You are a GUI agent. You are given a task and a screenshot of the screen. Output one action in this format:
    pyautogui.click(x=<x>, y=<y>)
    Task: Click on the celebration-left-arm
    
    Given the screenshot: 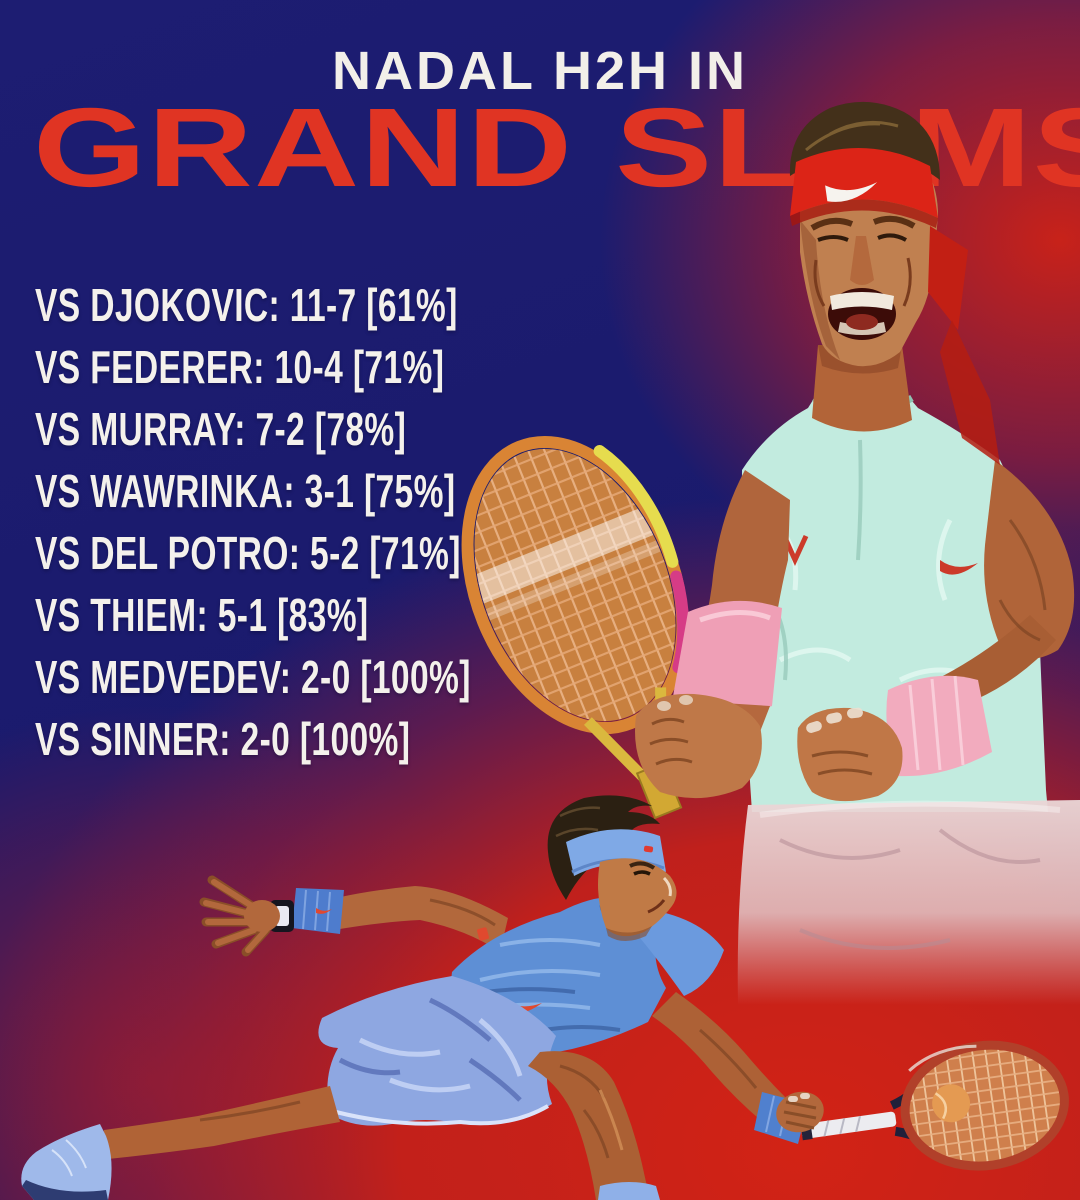 What is the action you would take?
    pyautogui.click(x=712, y=634)
    